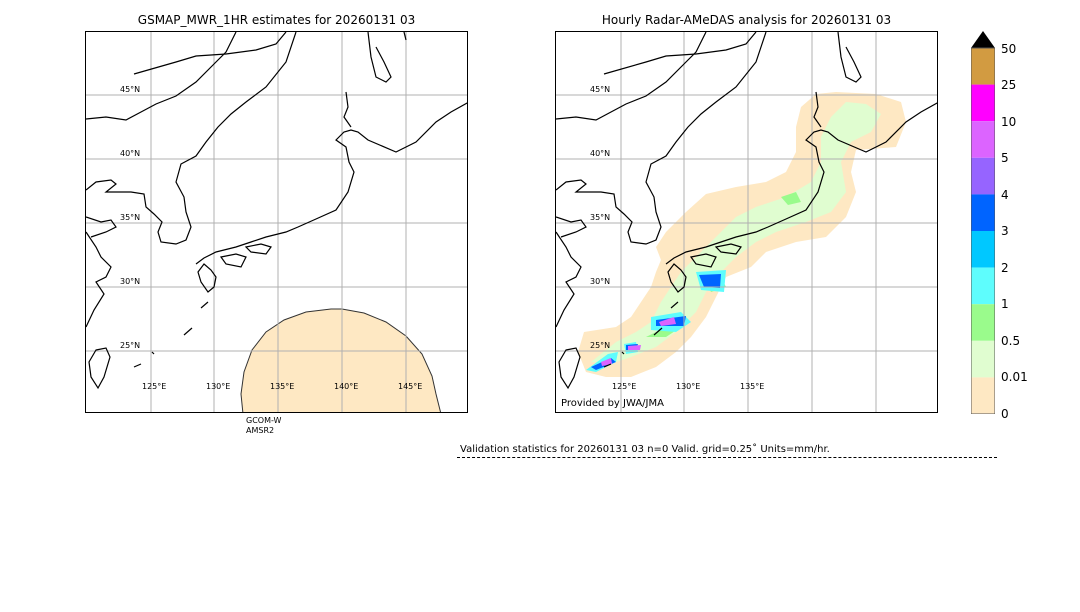 The image size is (1080, 612). Describe the element at coordinates (1005, 304) in the screenshot. I see `colorbar-tick-1: 1` at that location.